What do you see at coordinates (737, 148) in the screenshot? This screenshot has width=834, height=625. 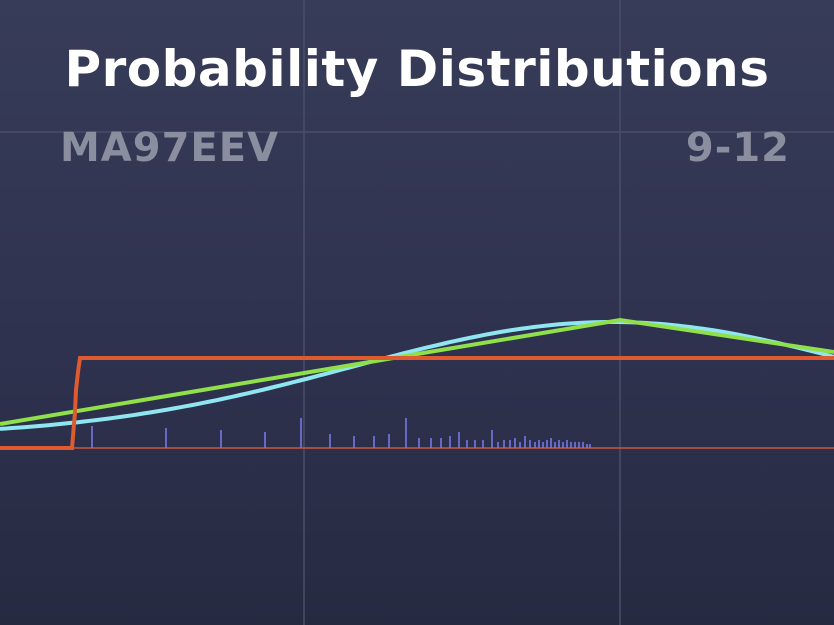 I see `grade-range: 9-12` at bounding box center [737, 148].